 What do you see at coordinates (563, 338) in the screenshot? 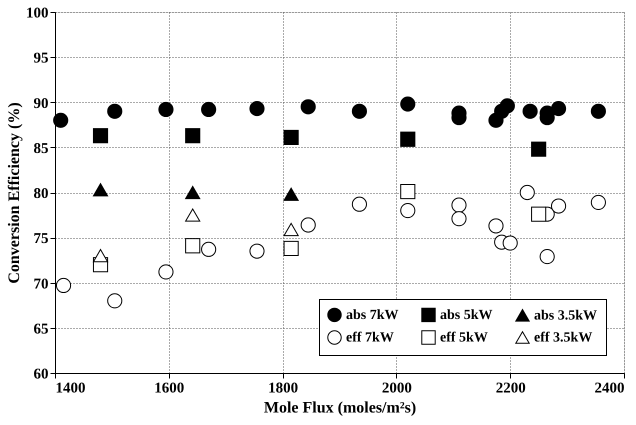
I see `legend-label: eff 3.5kW` at bounding box center [563, 338].